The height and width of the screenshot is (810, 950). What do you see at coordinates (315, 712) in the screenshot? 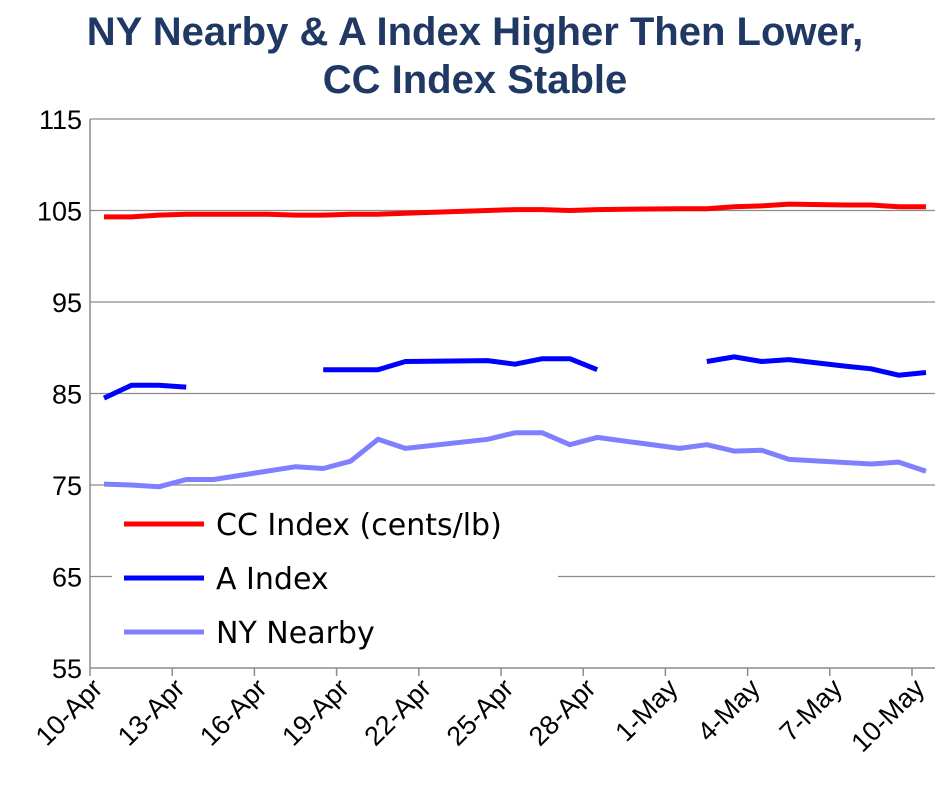
I see `x-tick-label: 19-Apr` at bounding box center [315, 712].